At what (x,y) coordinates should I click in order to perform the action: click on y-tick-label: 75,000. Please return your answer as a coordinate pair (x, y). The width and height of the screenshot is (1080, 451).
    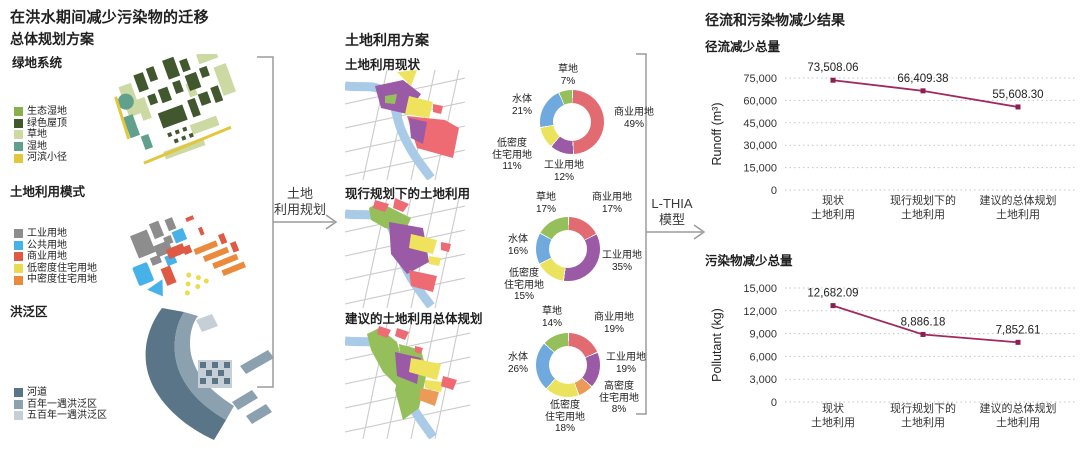
    Looking at the image, I should click on (760, 79).